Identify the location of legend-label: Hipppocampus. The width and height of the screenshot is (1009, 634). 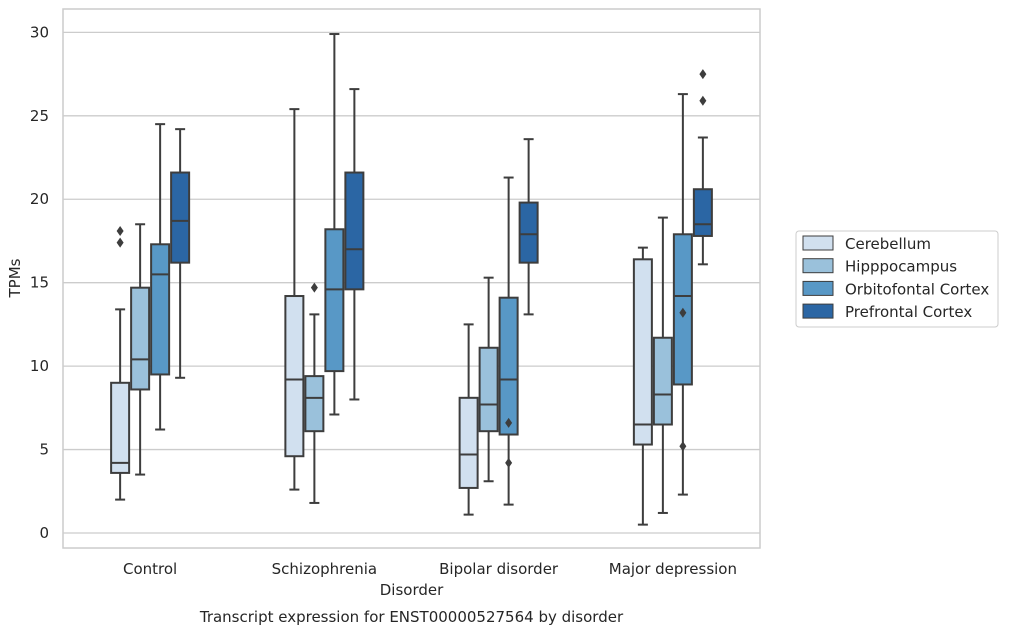
(901, 267).